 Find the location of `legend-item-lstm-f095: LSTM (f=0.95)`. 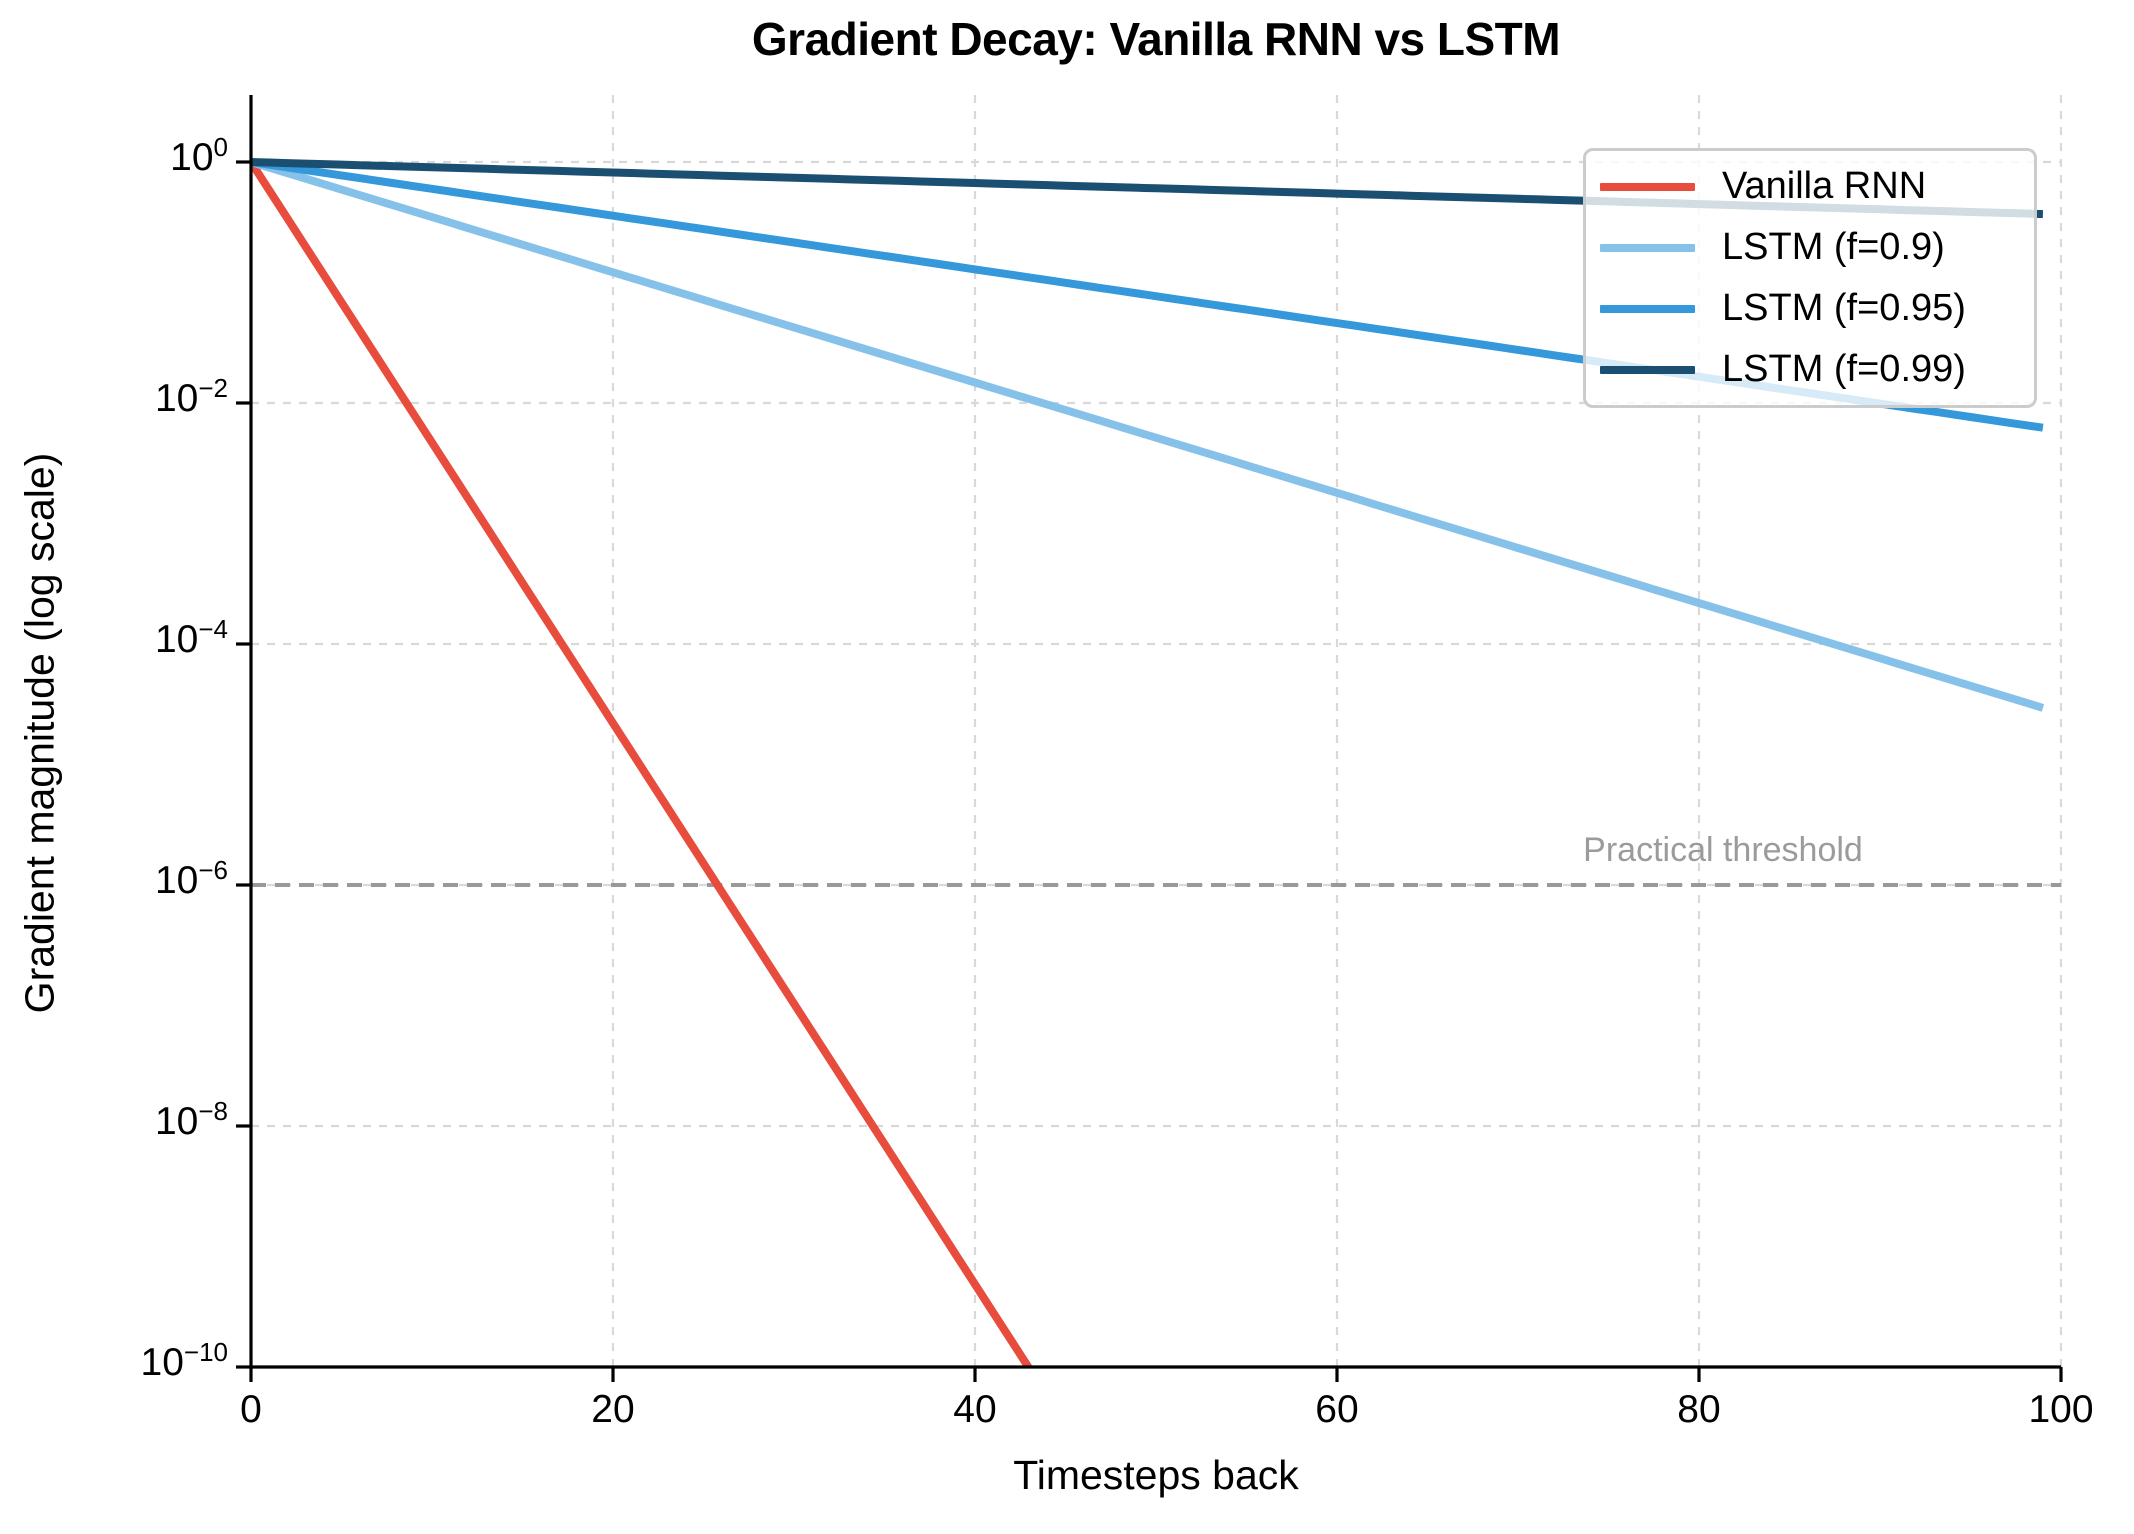

legend-item-lstm-f095: LSTM (f=0.95) is located at coordinates (1817, 308).